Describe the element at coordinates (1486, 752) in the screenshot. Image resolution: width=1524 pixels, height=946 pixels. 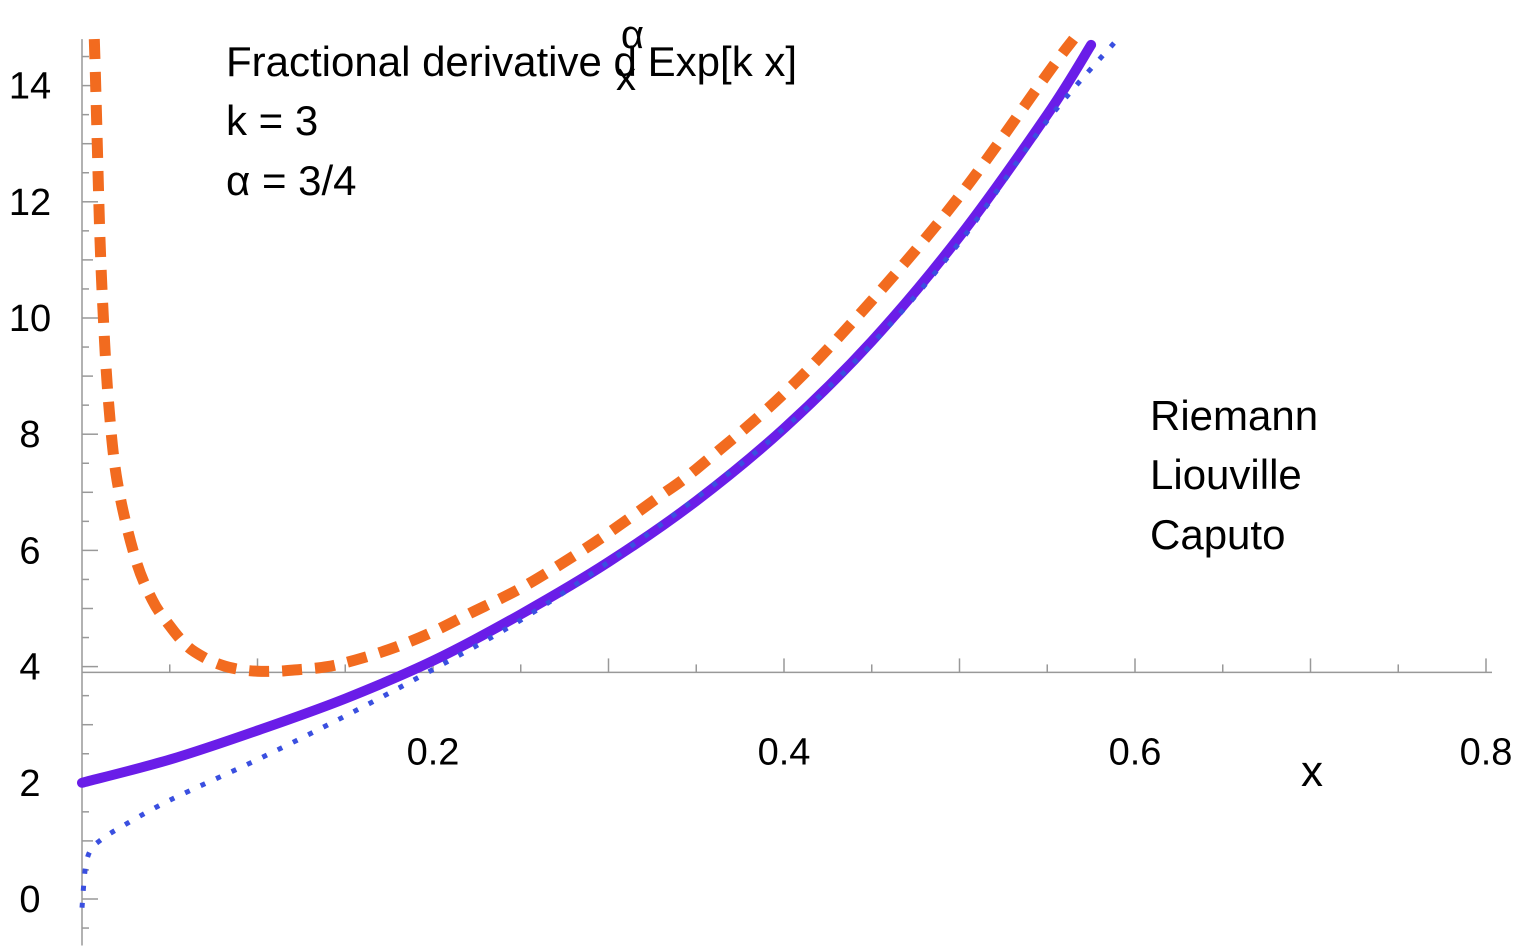
I see `x-tick-label: 0.8` at that location.